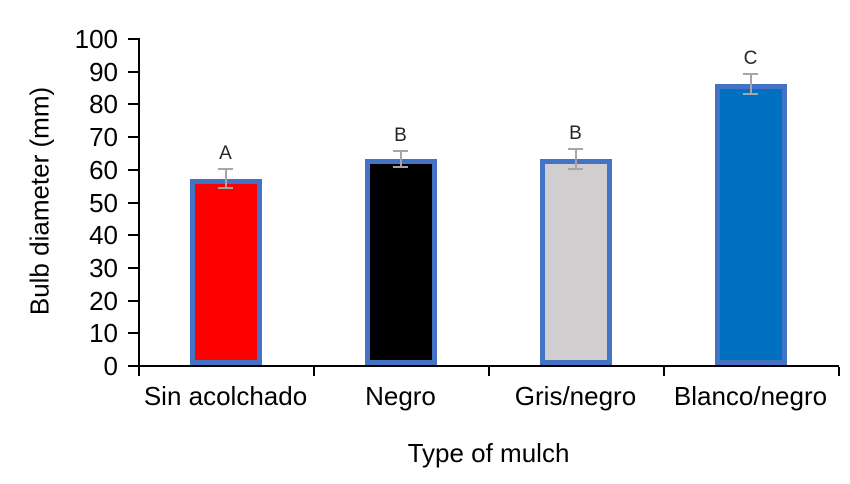 This screenshot has height=484, width=850. Describe the element at coordinates (400, 396) in the screenshot. I see `category-label: Negro` at that location.